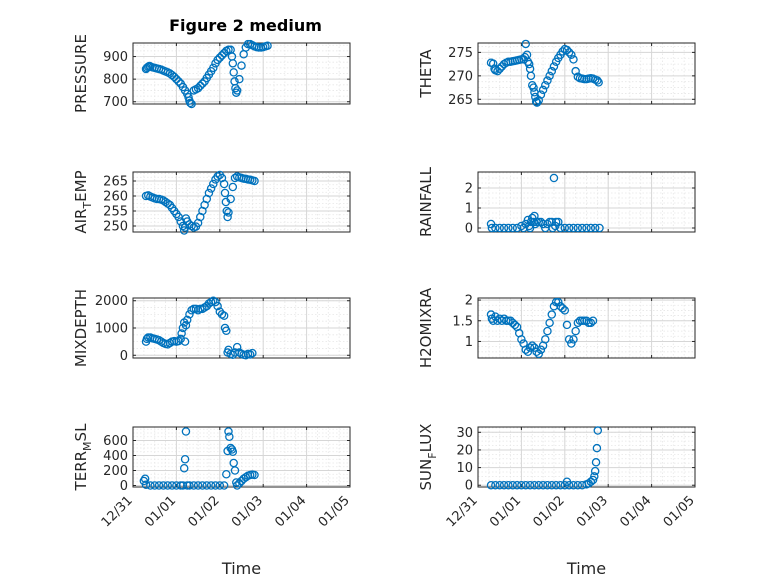  I want to click on x-axis-label: Time, so click(241, 568).